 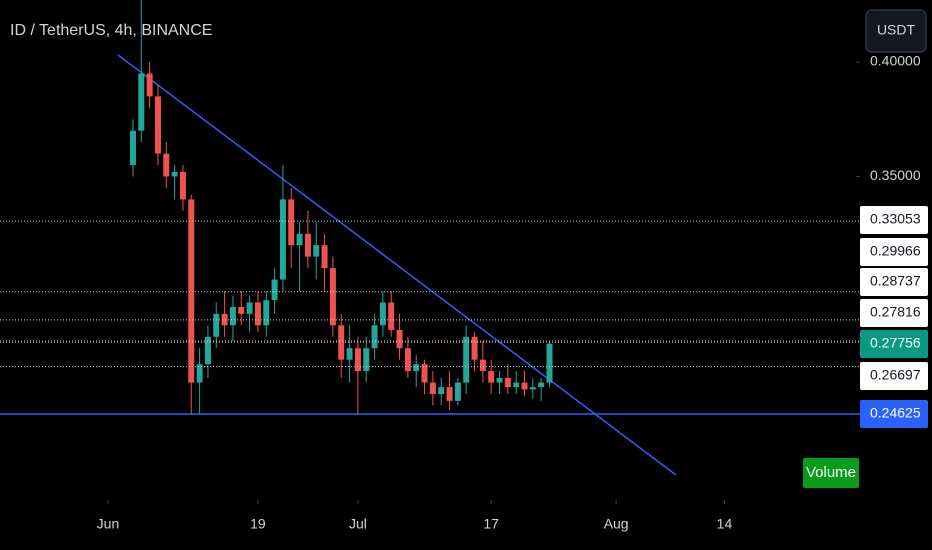 What do you see at coordinates (895, 61) in the screenshot?
I see `y-tick-label: 0.40000` at bounding box center [895, 61].